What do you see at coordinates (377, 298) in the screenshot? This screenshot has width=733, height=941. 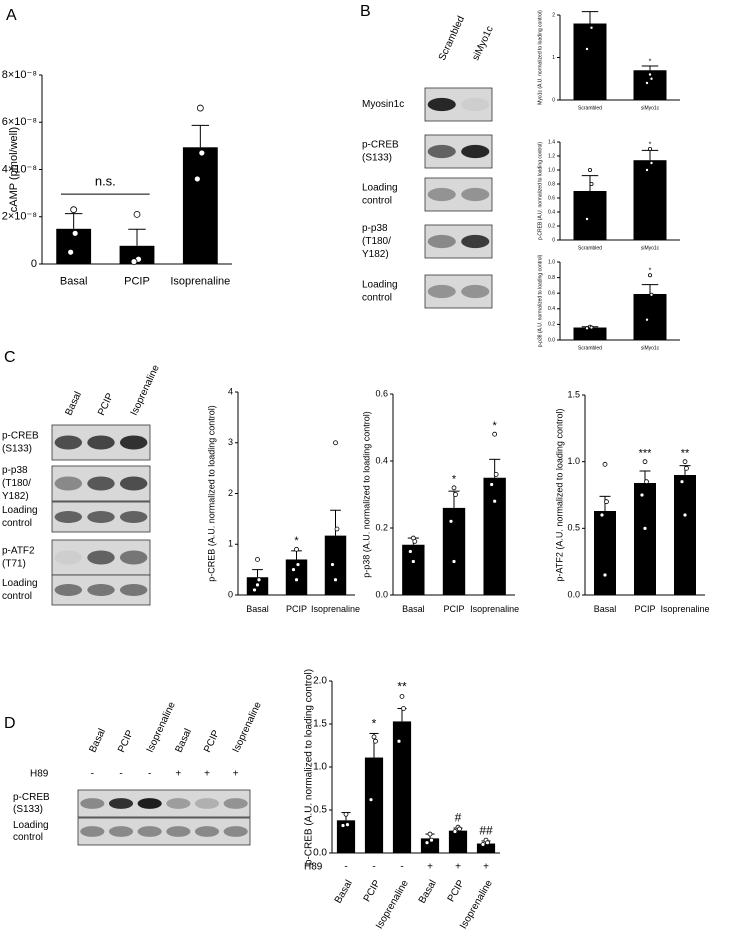 I see `row-label: control` at bounding box center [377, 298].